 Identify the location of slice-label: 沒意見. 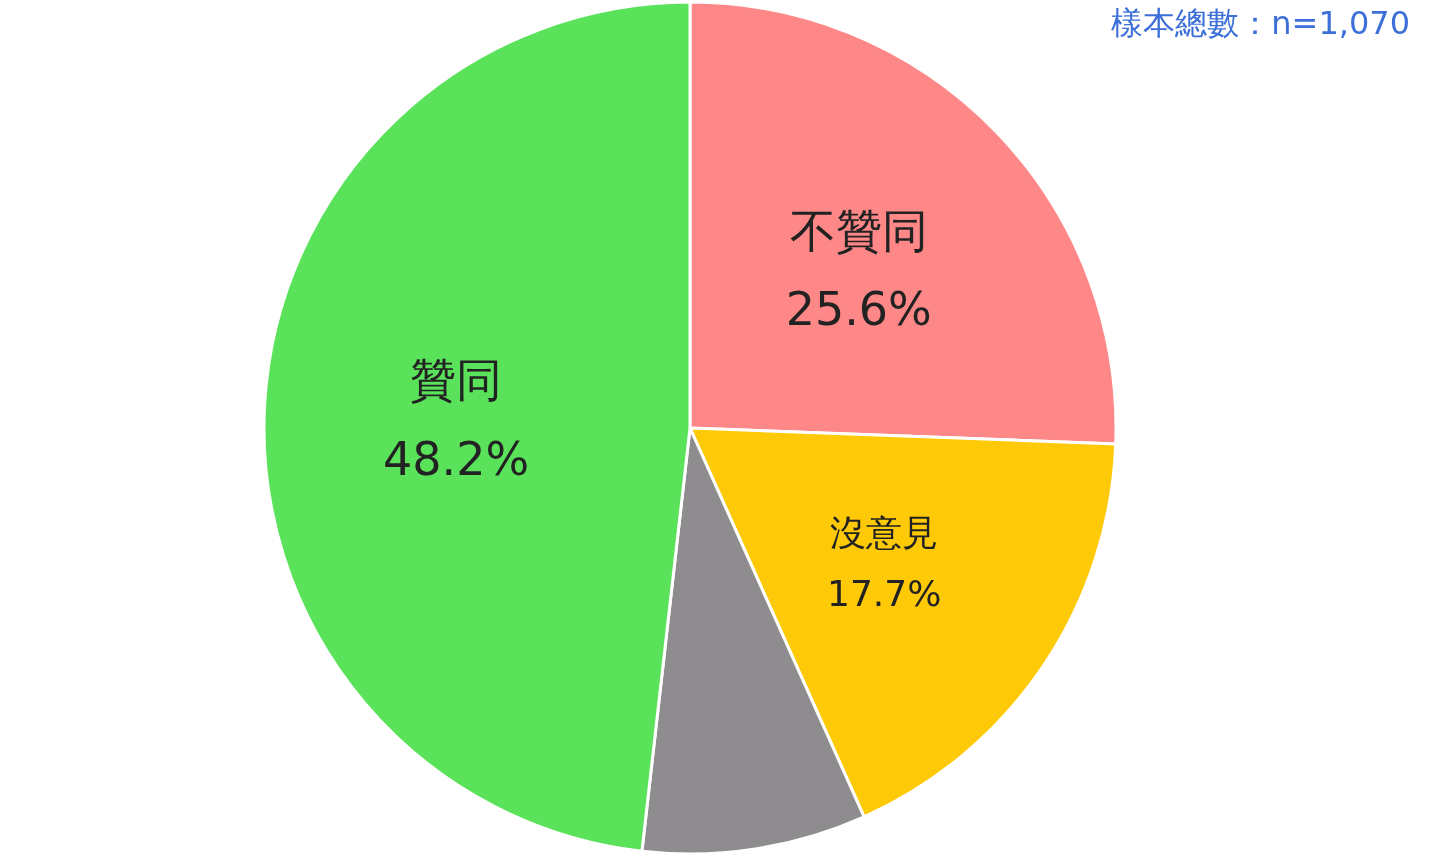
(884, 532).